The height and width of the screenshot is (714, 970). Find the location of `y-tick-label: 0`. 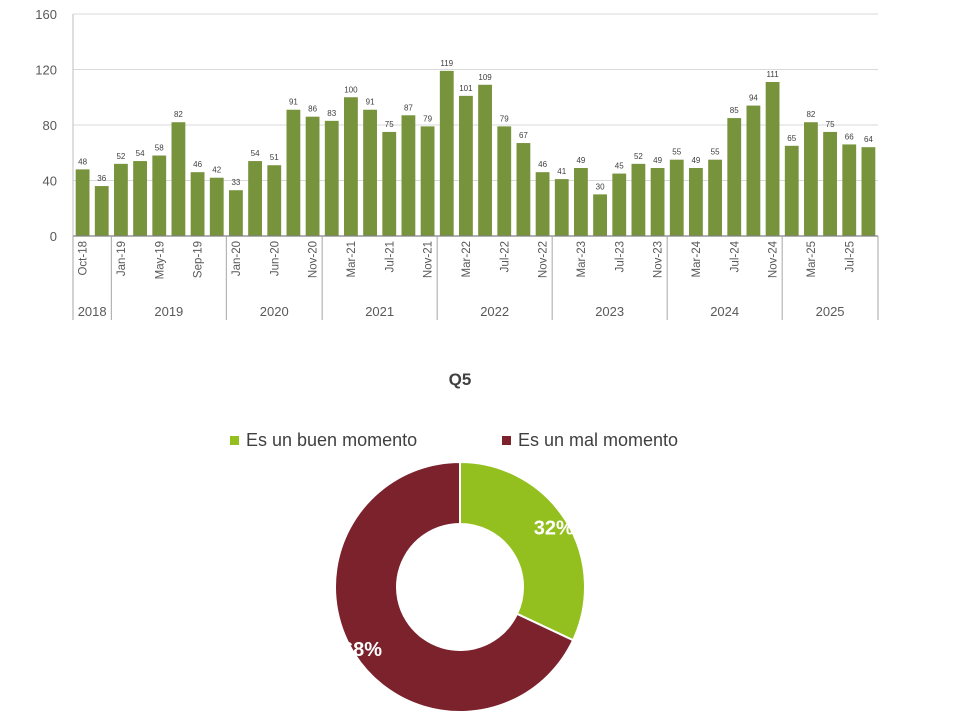

y-tick-label: 0 is located at coordinates (53, 236).